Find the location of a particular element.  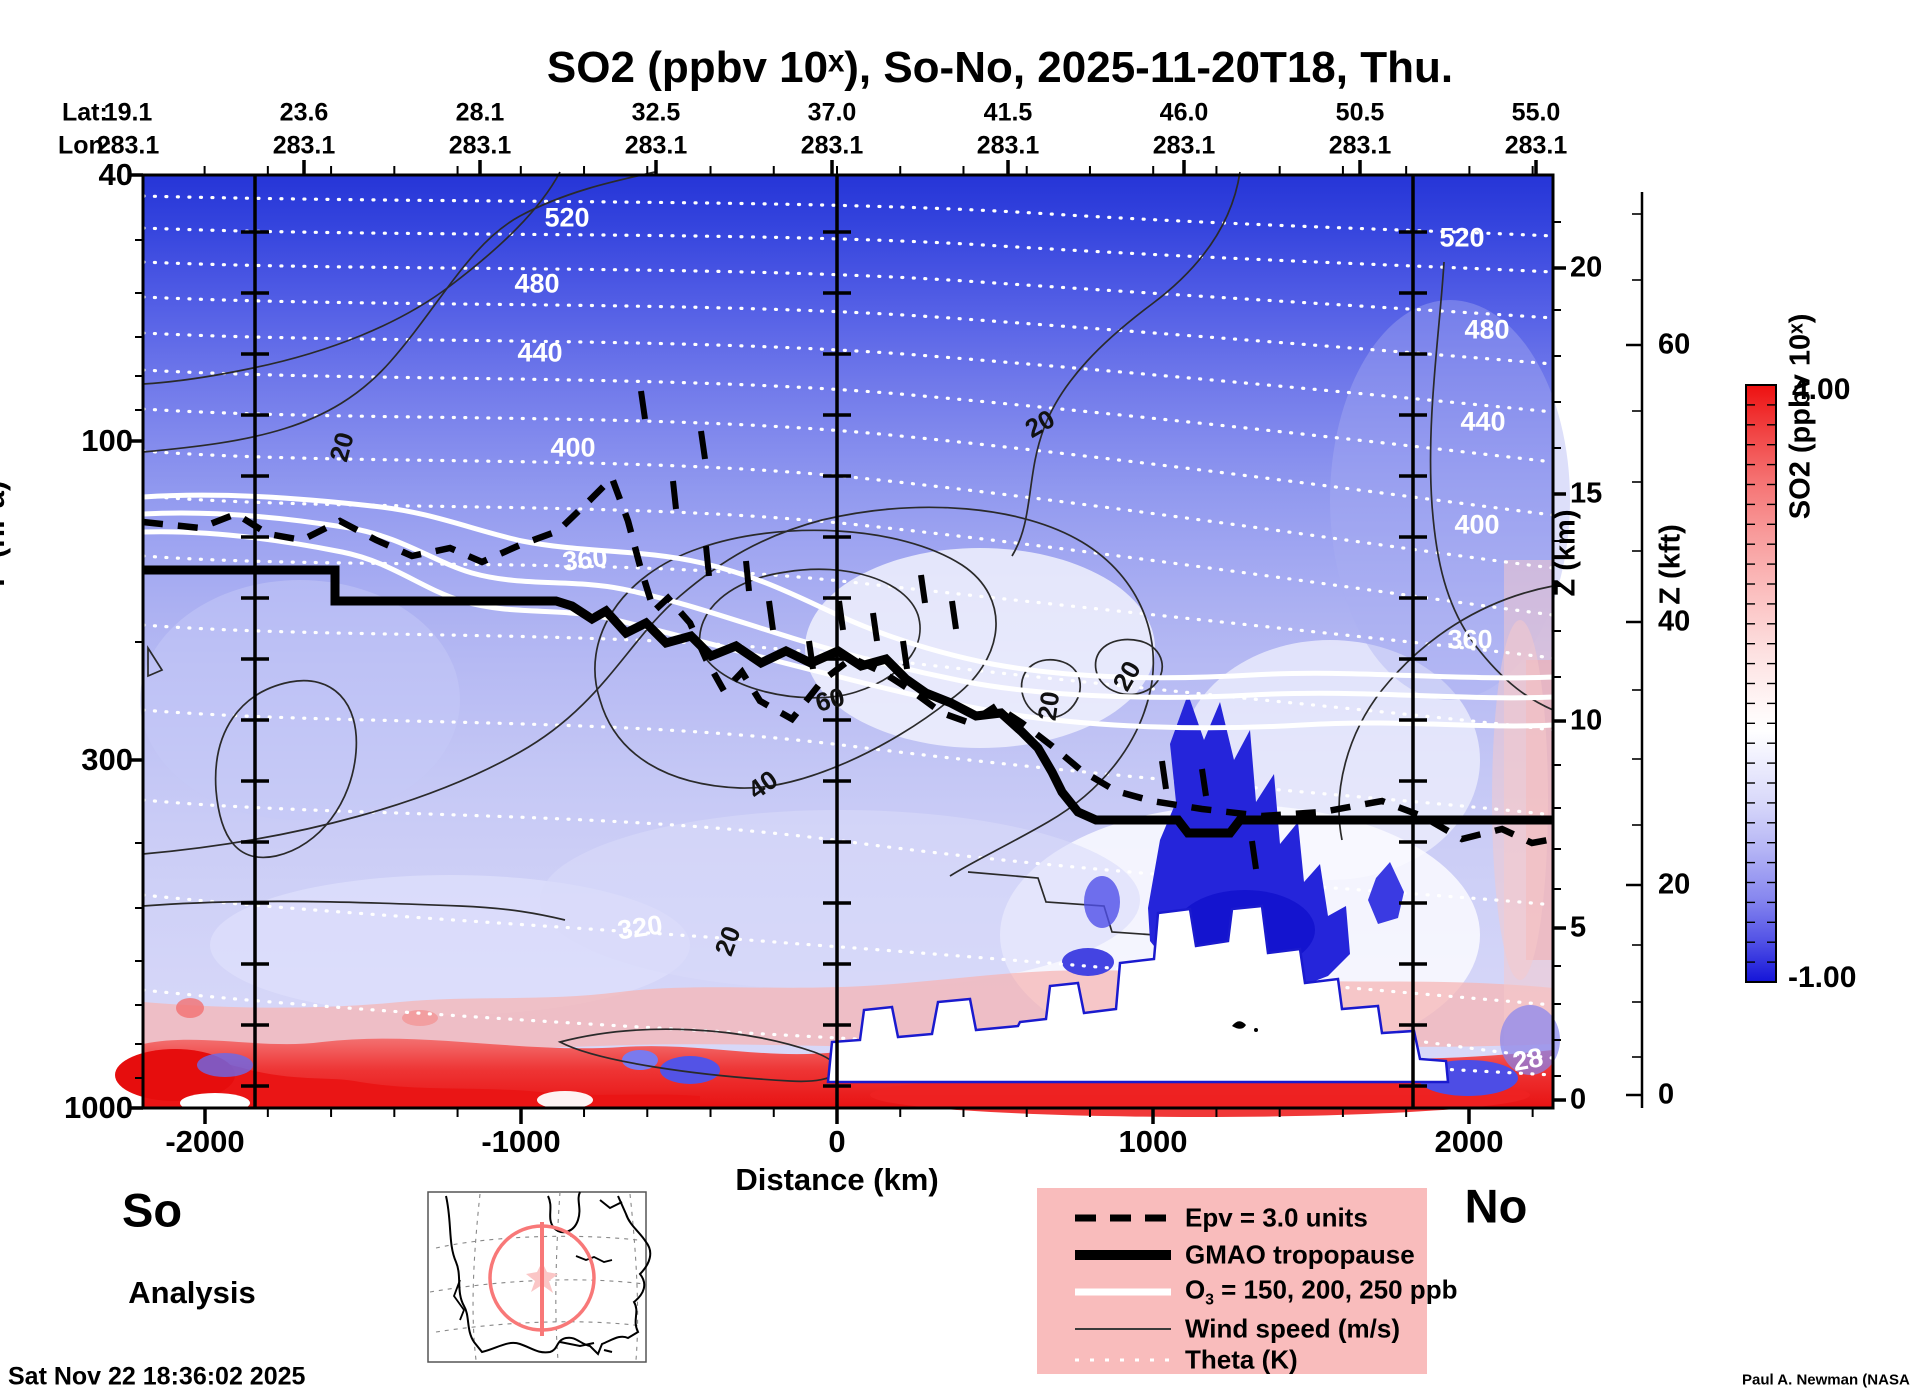

tropopause-line is located at coordinates (848, 701).